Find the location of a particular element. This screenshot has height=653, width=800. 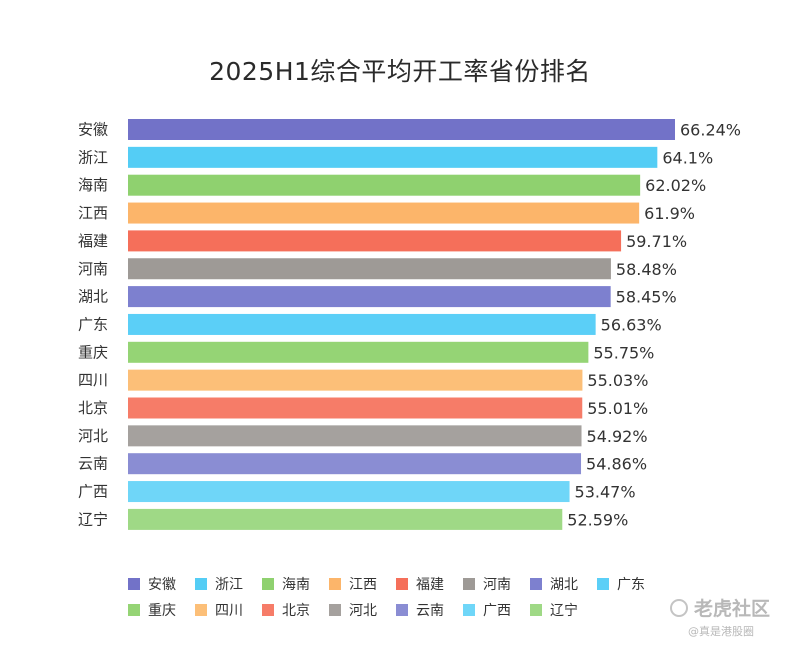

legend-label: 河南 is located at coordinates (497, 585).